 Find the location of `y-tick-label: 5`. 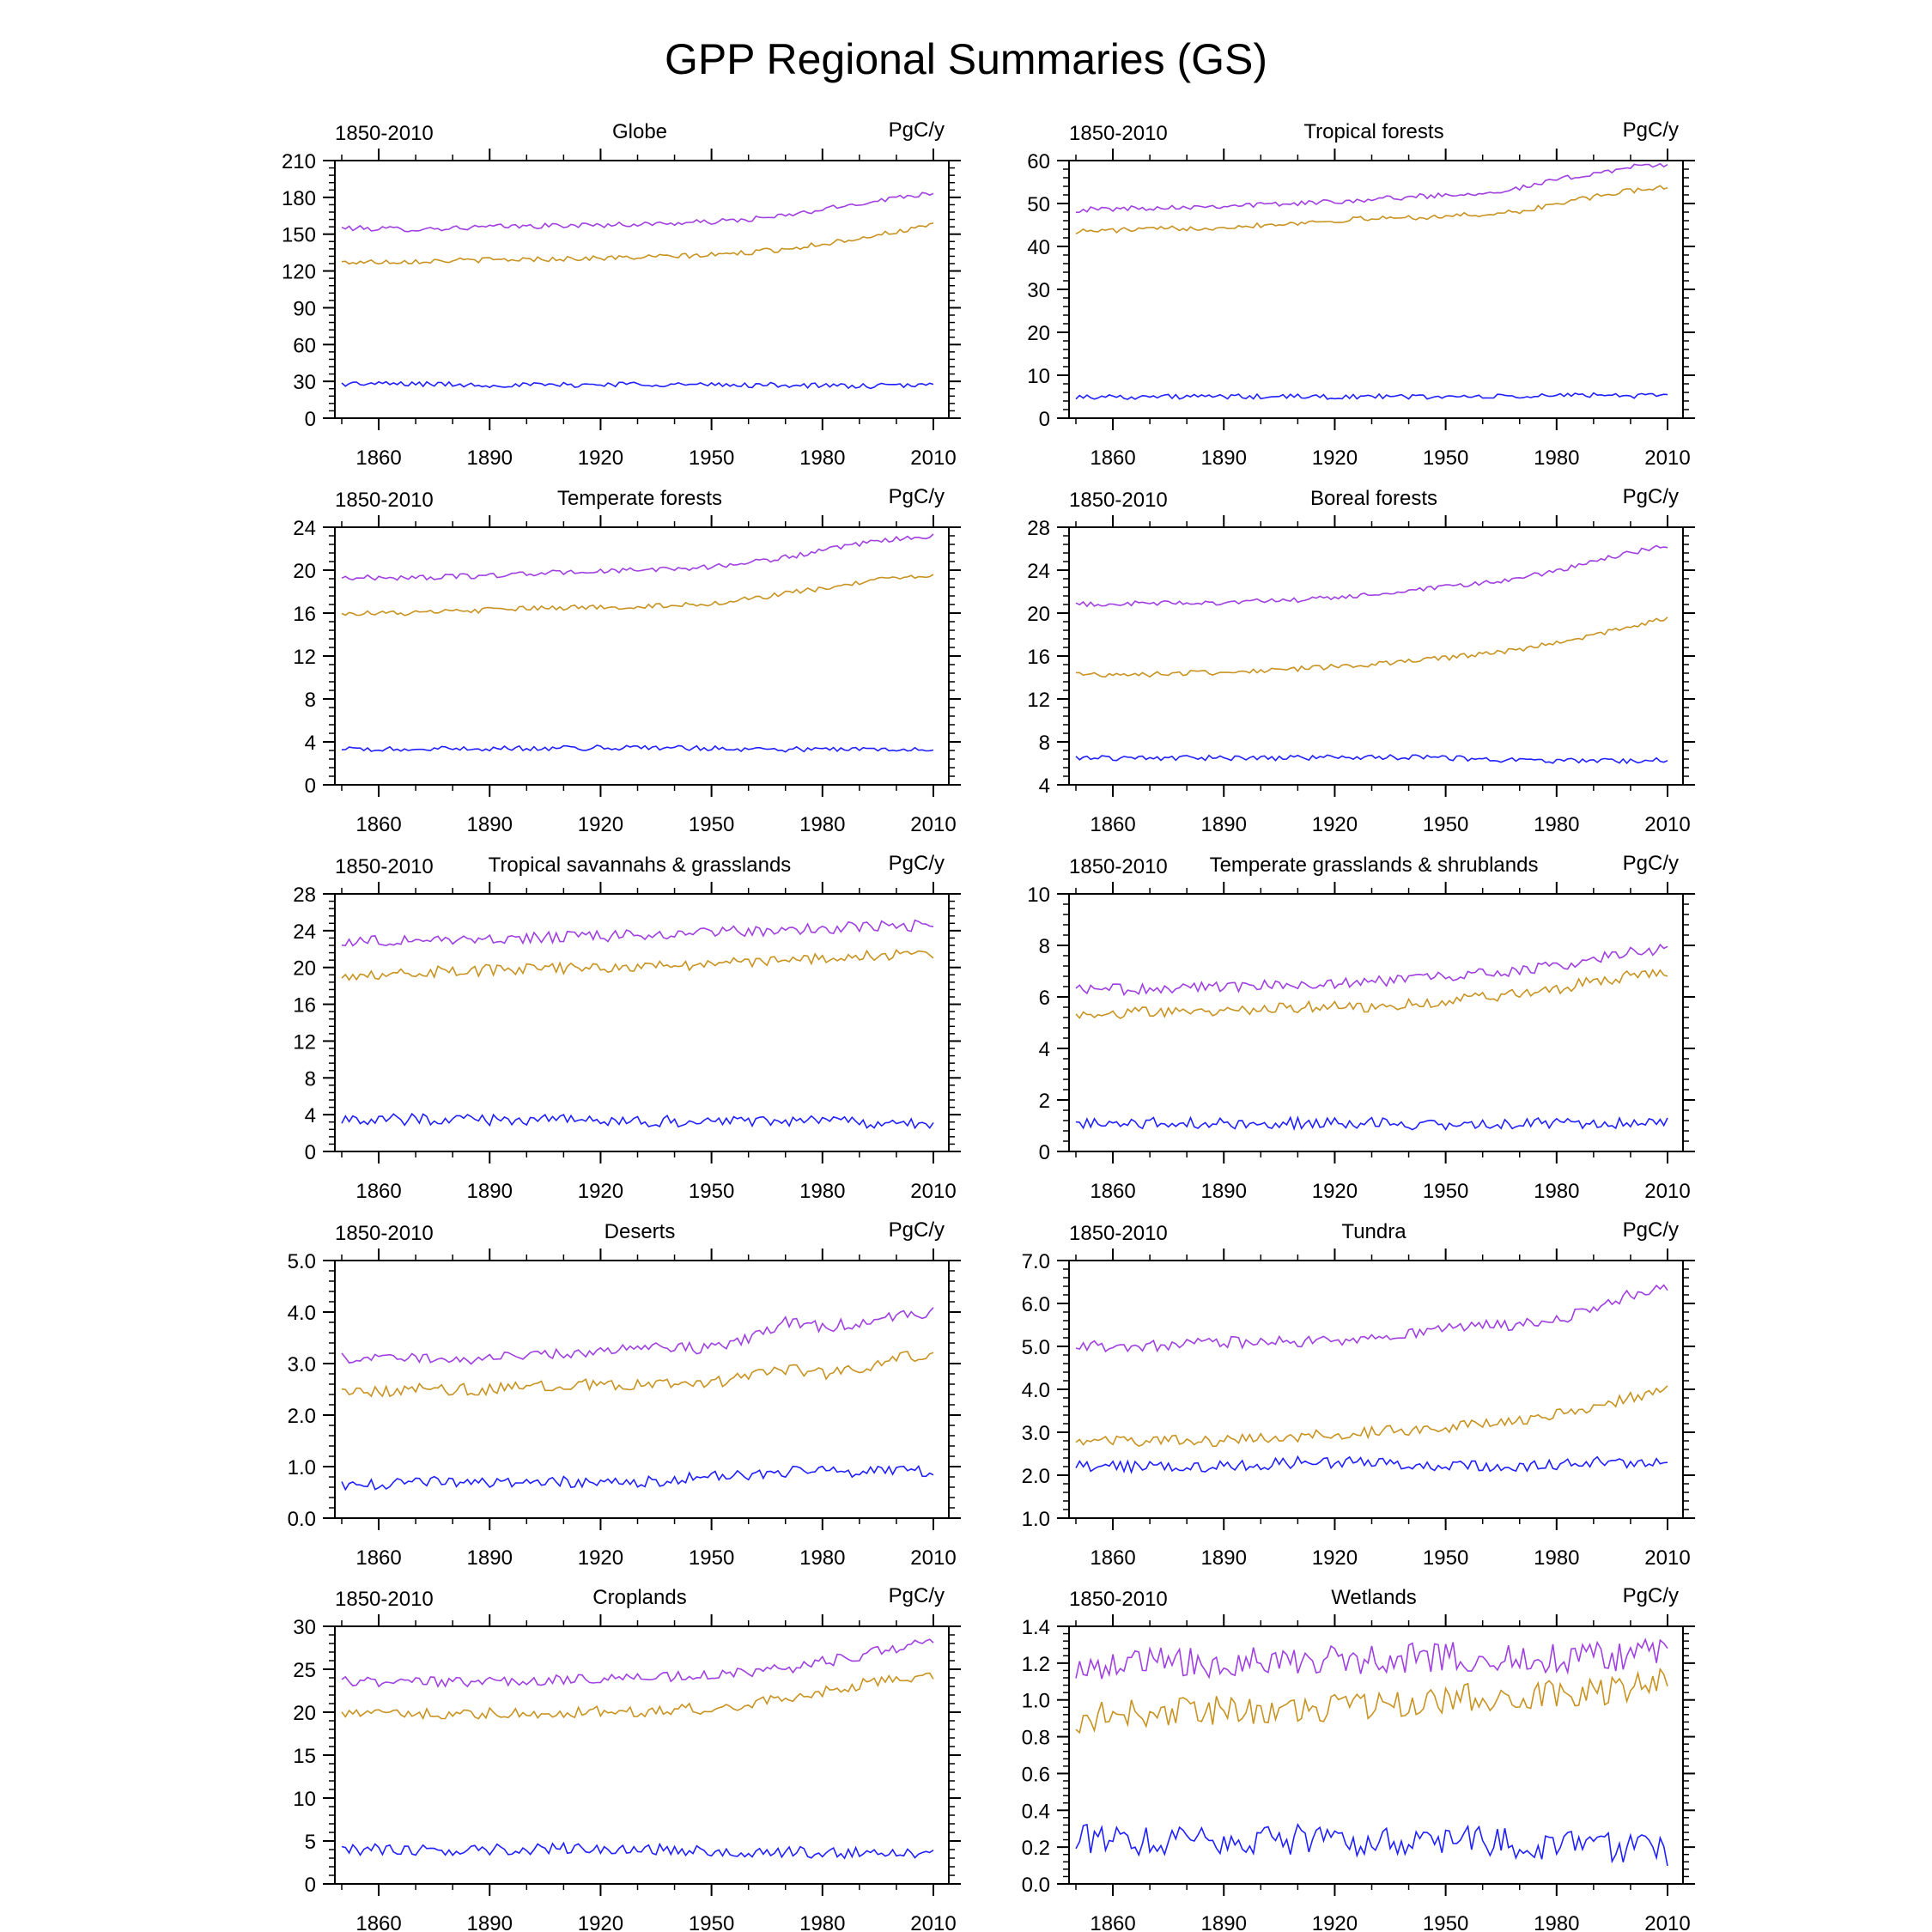

y-tick-label: 5 is located at coordinates (311, 1843).